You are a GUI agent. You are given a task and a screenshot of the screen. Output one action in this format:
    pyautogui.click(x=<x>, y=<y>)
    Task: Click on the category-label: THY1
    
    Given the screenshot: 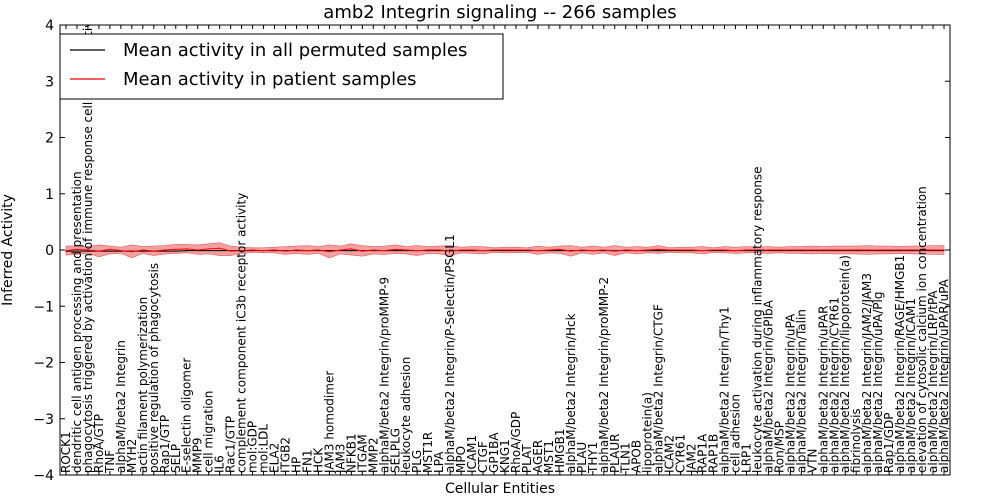 What is the action you would take?
    pyautogui.click(x=593, y=458)
    